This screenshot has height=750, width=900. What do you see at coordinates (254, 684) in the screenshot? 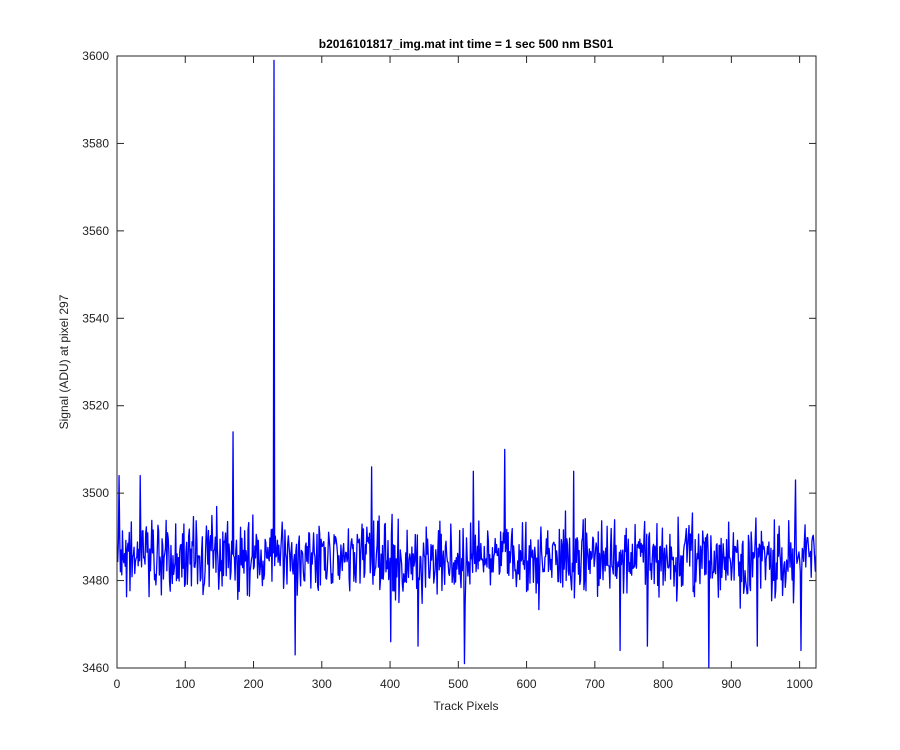
I see `x-tick-label: 200` at bounding box center [254, 684].